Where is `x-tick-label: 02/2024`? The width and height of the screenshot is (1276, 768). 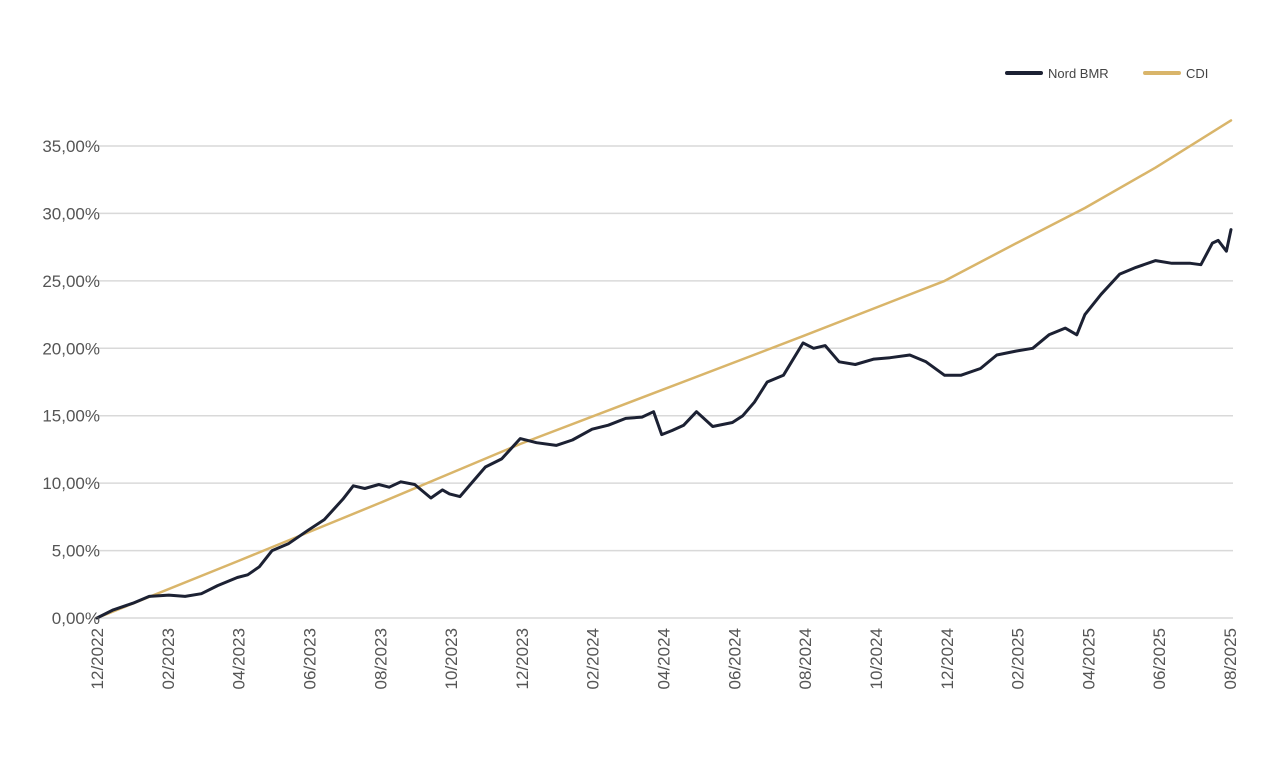 x-tick-label: 02/2024 is located at coordinates (593, 658).